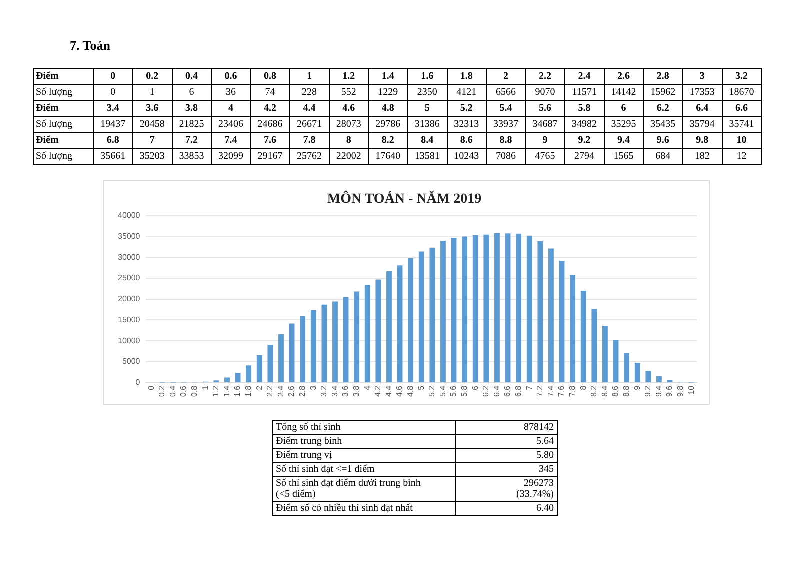 The height and width of the screenshot is (572, 810). I want to click on x-tick-label: 6.2, so click(486, 391).